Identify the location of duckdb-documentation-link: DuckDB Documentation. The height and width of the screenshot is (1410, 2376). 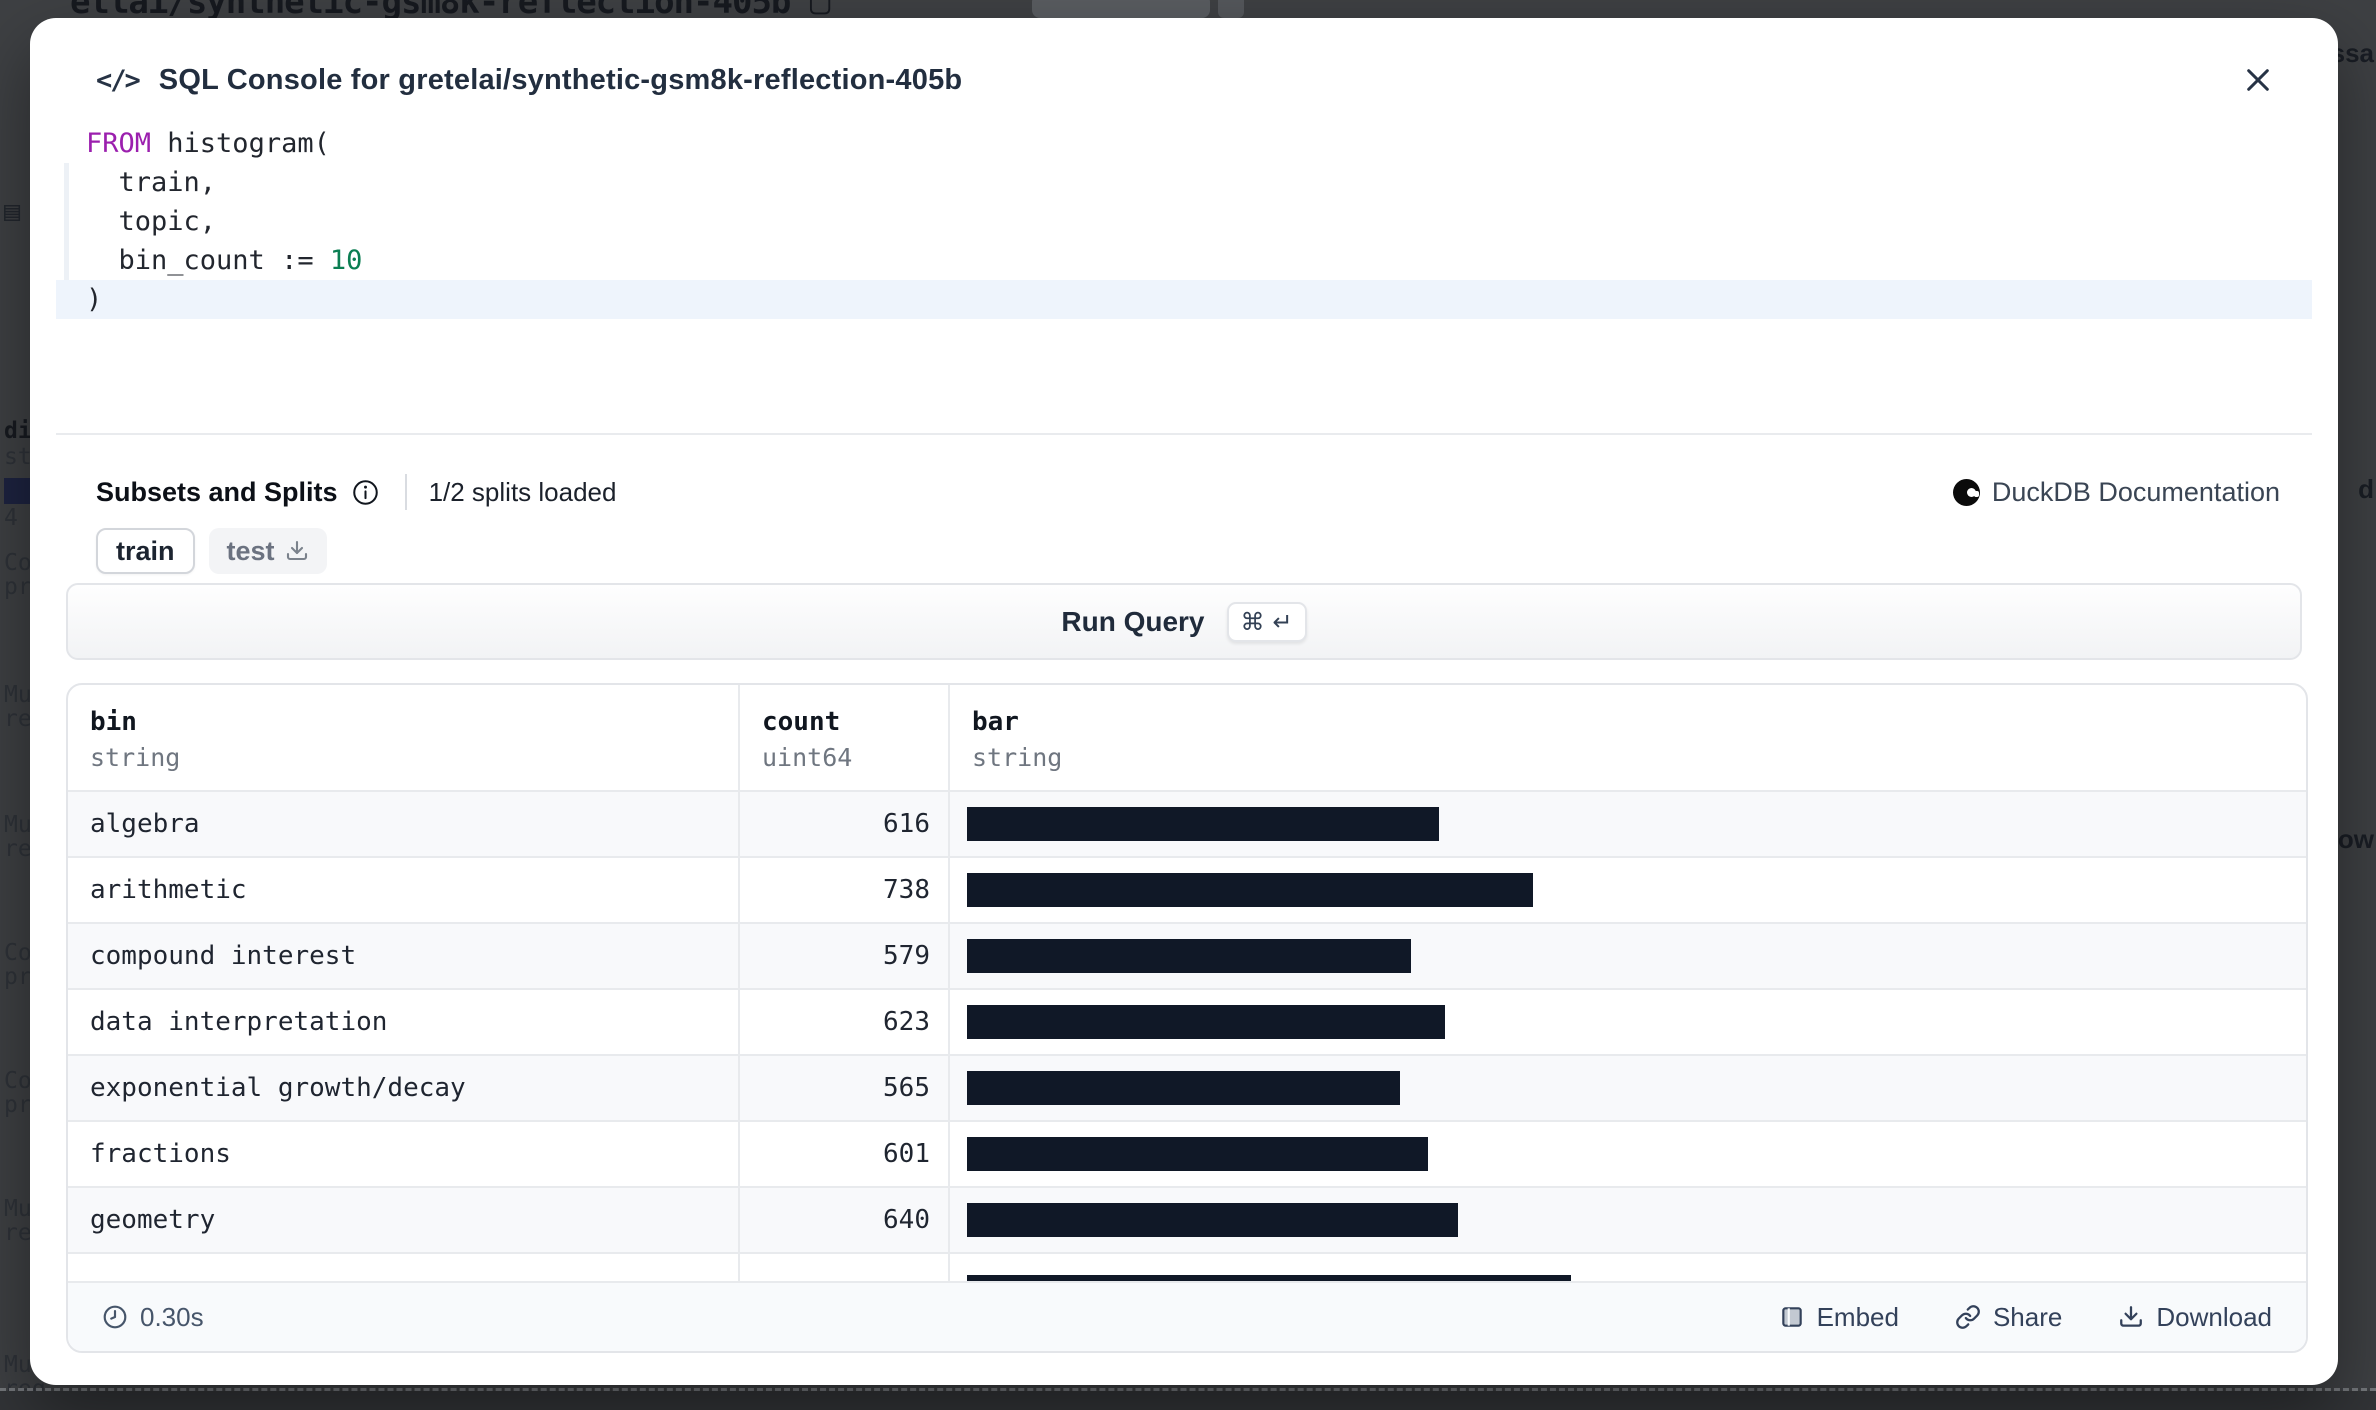
(2116, 492).